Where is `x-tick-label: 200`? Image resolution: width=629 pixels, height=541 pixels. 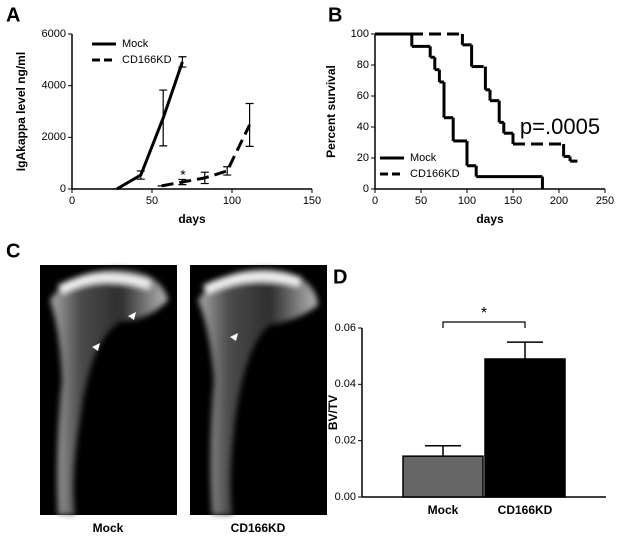 x-tick-label: 200 is located at coordinates (559, 201).